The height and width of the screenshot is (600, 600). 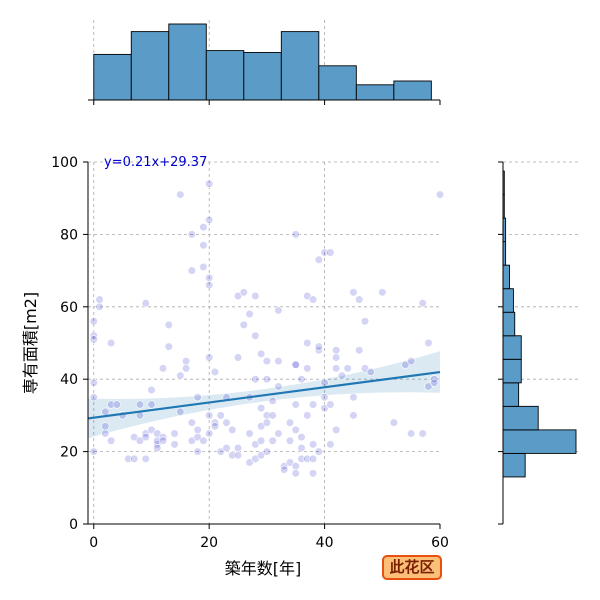 What do you see at coordinates (325, 543) in the screenshot?
I see `x-tick-label: 40` at bounding box center [325, 543].